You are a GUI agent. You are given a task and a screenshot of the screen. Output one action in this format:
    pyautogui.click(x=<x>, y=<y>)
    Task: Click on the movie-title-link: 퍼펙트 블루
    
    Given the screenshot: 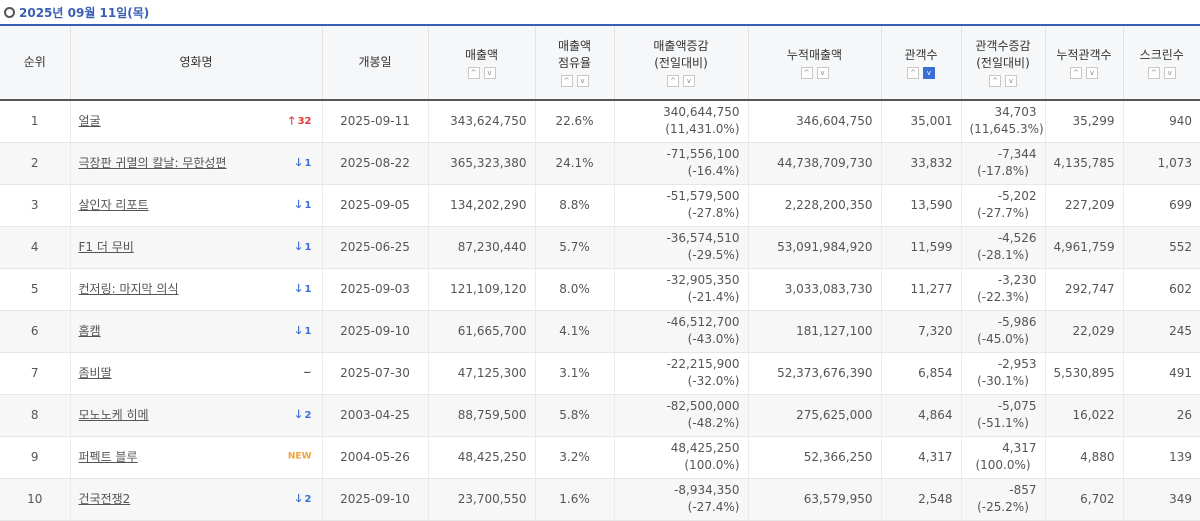 What is the action you would take?
    pyautogui.click(x=108, y=456)
    